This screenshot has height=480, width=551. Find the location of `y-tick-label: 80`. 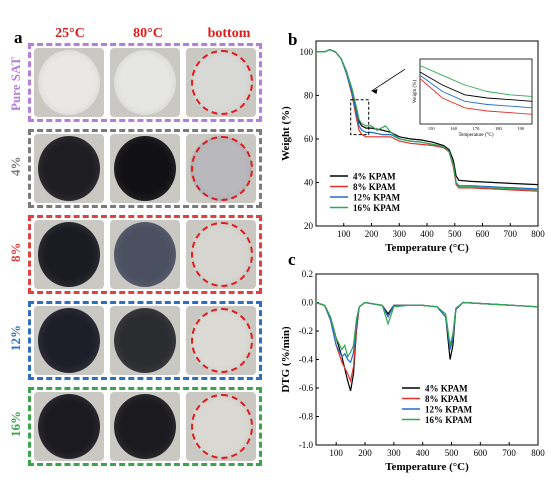

y-tick-label: 80 is located at coordinates (309, 95).